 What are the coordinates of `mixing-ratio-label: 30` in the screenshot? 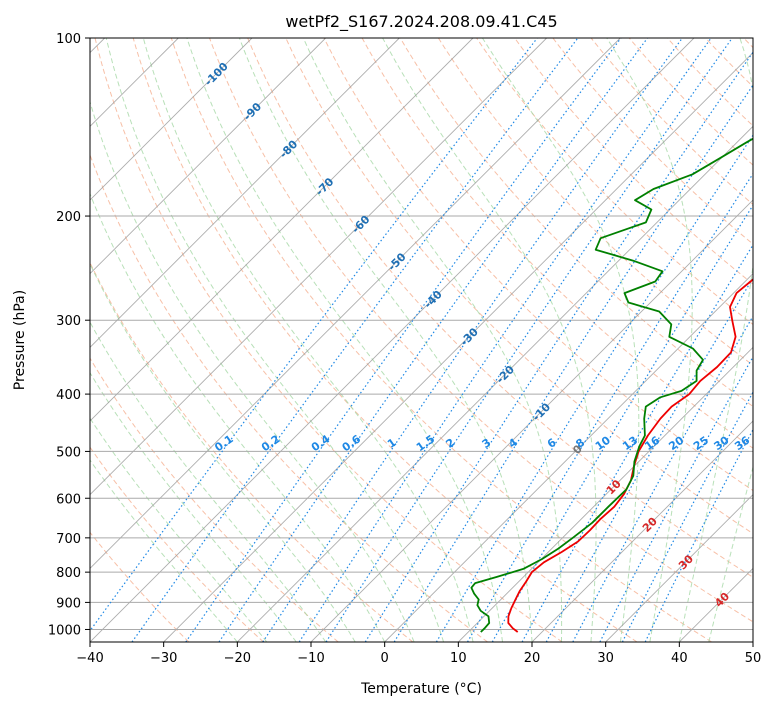 It's located at (722, 443).